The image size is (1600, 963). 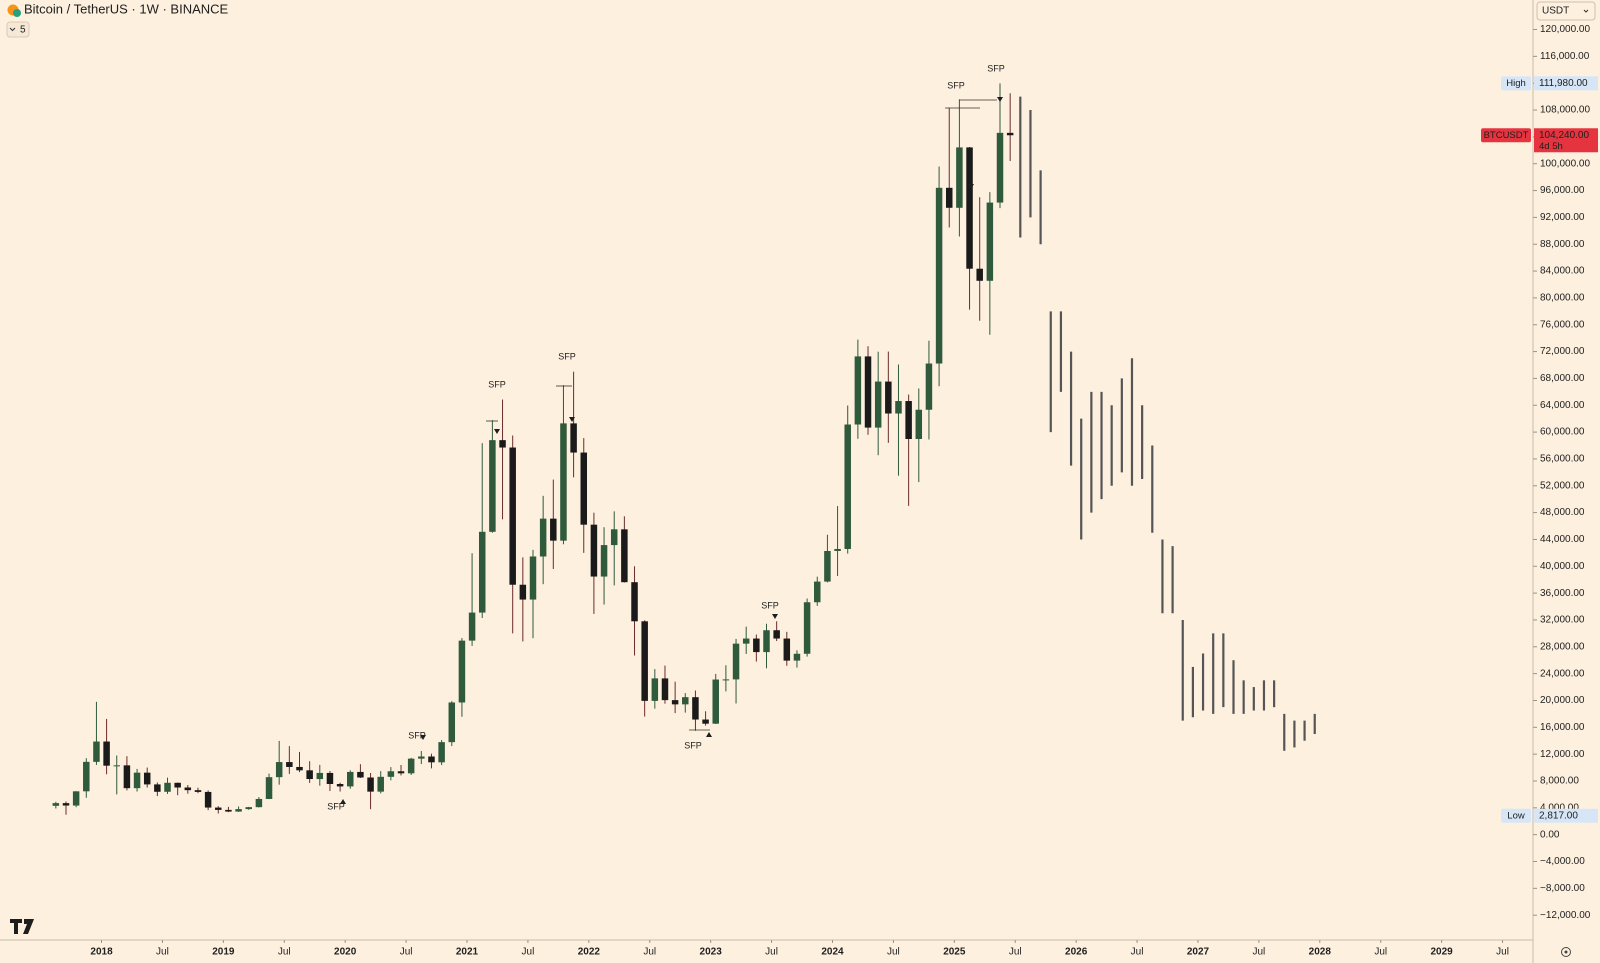 I want to click on price-label-value: 111,980.00, so click(x=1563, y=83).